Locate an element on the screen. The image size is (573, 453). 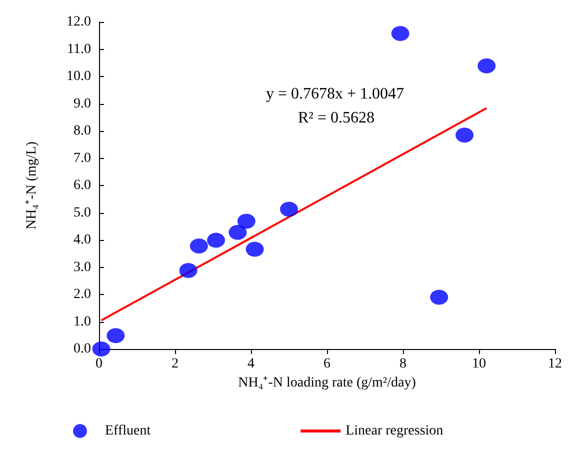
y-tick-label: 8.0 is located at coordinates (82, 131).